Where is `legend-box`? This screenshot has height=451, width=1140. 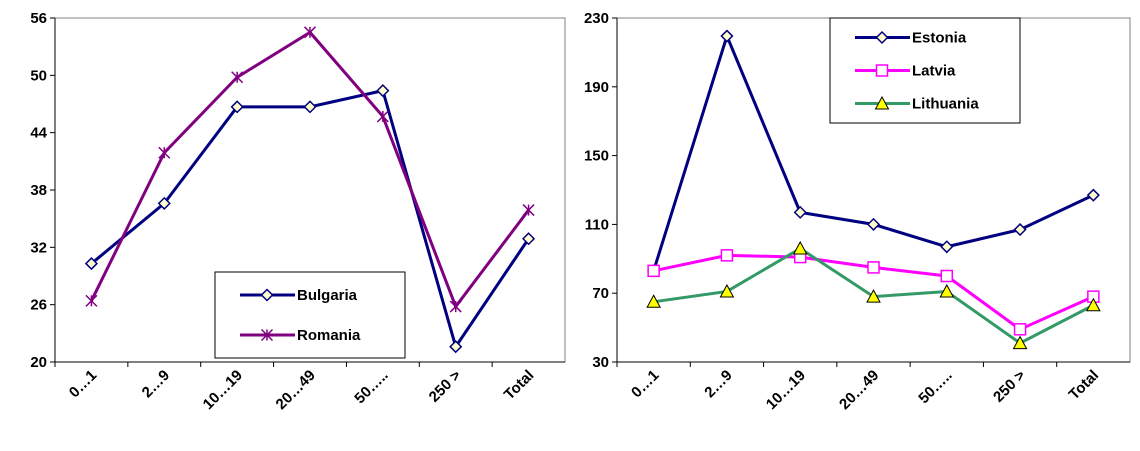 legend-box is located at coordinates (310, 315).